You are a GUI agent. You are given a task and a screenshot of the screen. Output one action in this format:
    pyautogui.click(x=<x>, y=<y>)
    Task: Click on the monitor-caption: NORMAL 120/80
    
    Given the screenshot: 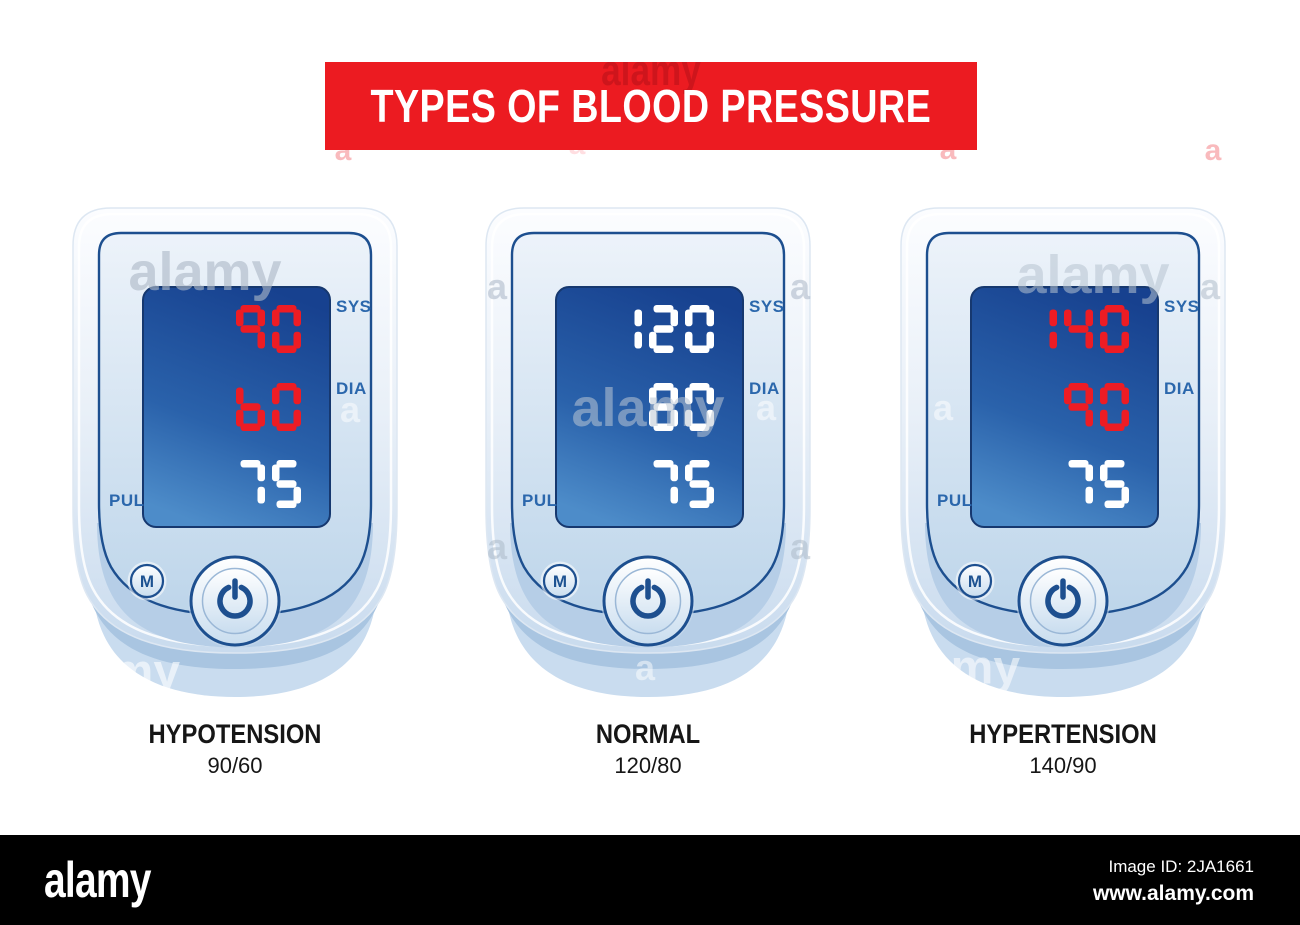 What is the action you would take?
    pyautogui.click(x=648, y=749)
    